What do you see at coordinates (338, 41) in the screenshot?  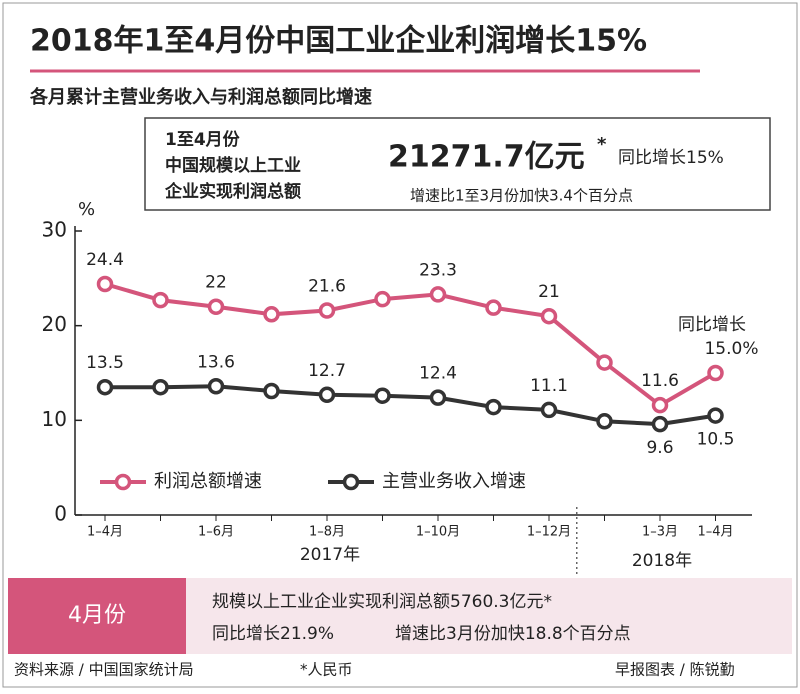 I see `title: 2018年1至4月份中国工业企业利润增长15%` at bounding box center [338, 41].